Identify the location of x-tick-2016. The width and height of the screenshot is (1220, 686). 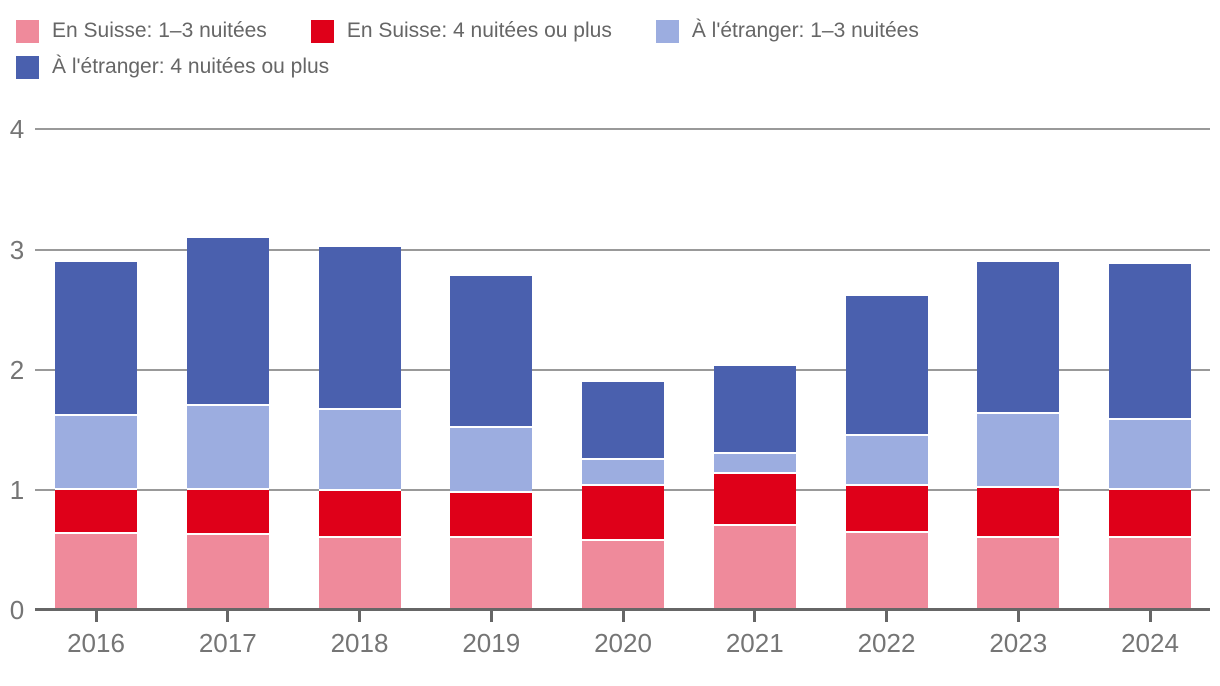
(96, 616).